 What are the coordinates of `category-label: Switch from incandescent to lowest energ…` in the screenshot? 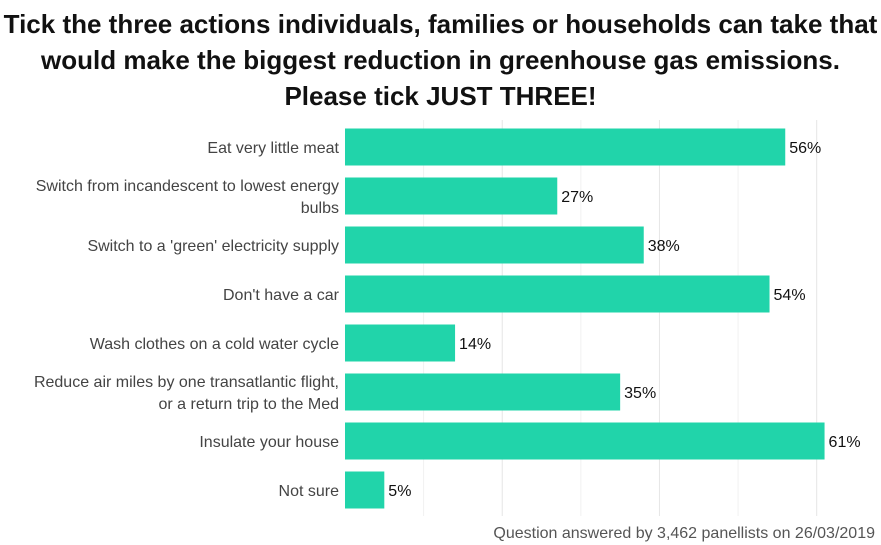 It's located at (187, 197).